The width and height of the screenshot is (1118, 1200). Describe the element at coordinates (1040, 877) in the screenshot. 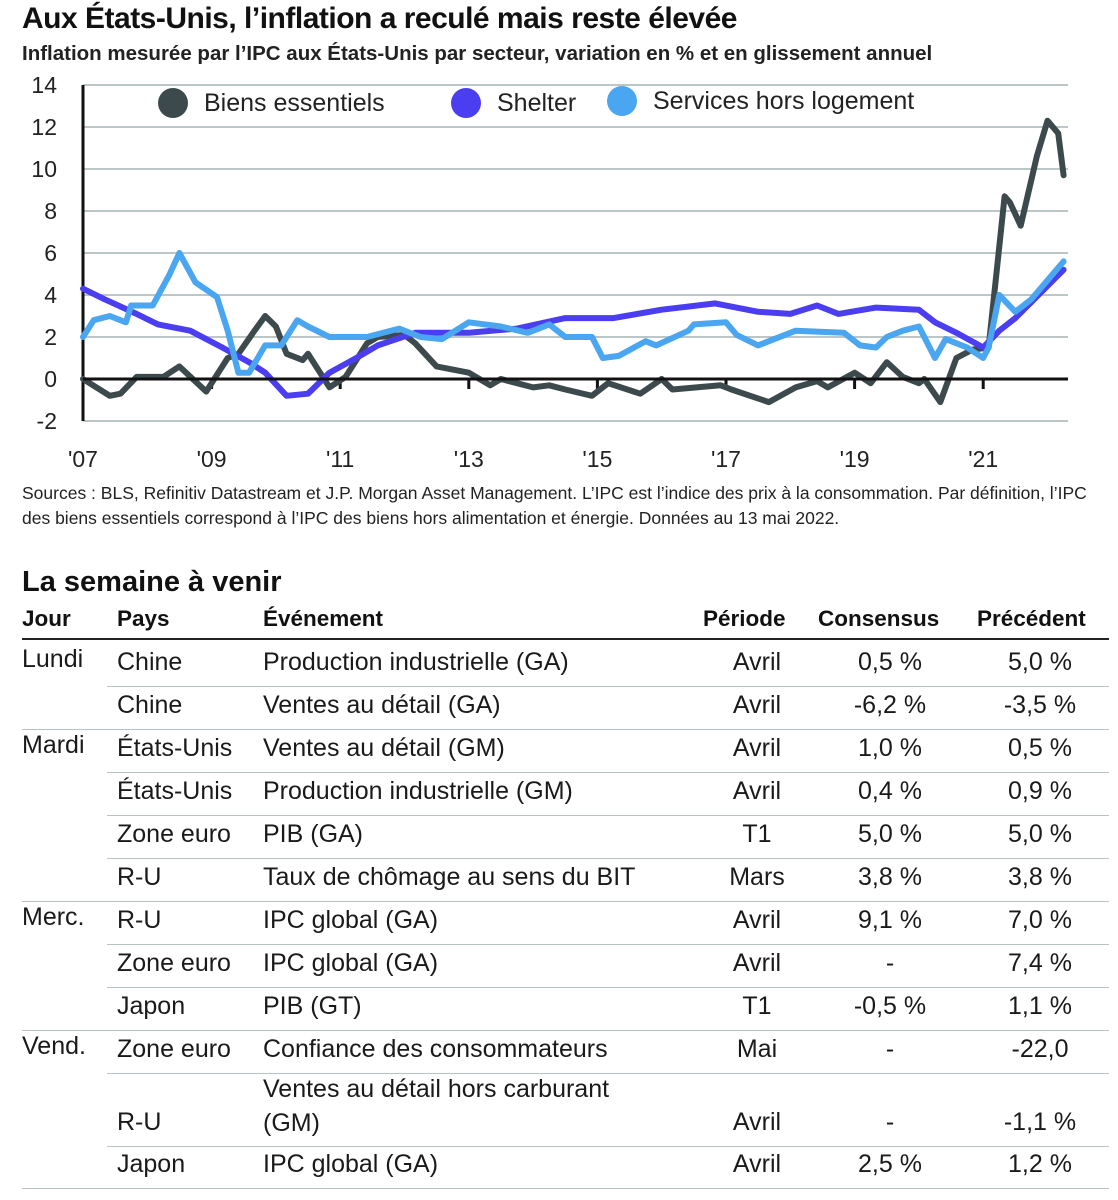

I see `cell-previous: 3,8 %` at that location.